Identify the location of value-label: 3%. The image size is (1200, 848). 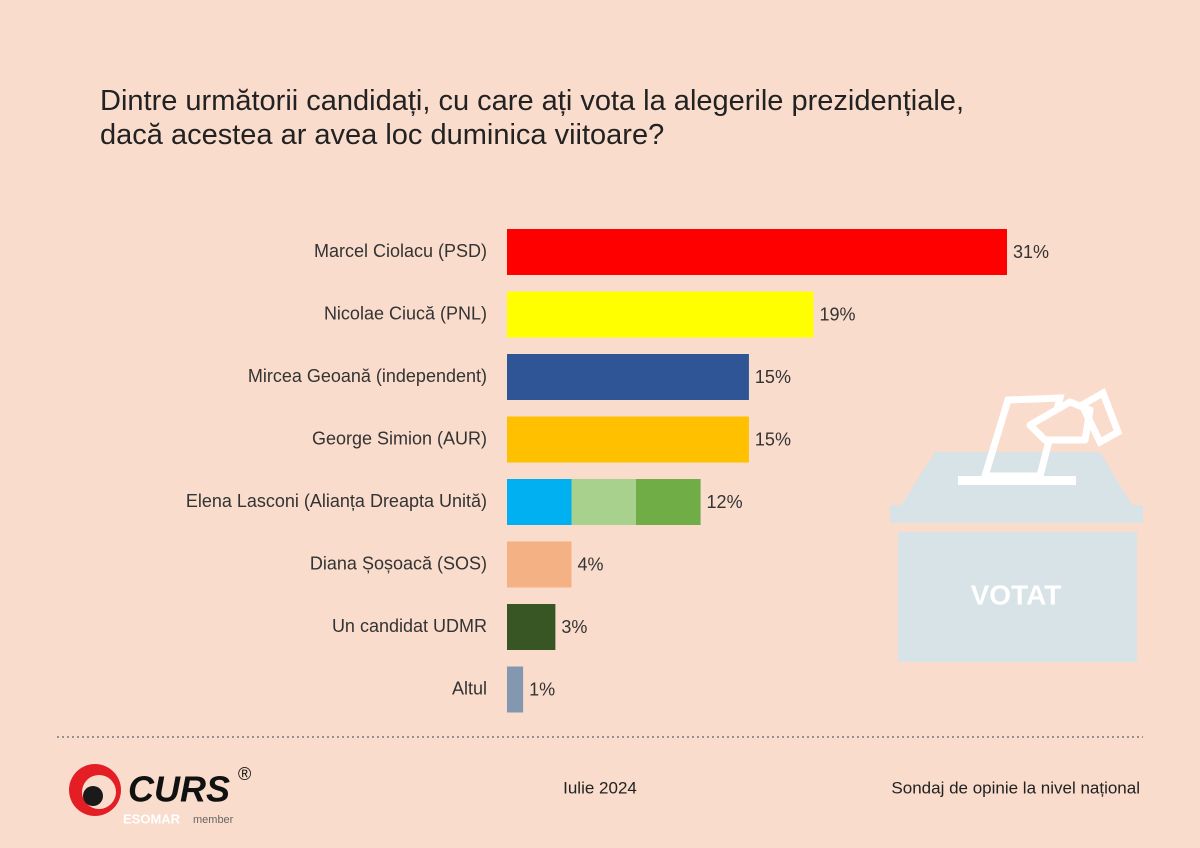
(574, 627).